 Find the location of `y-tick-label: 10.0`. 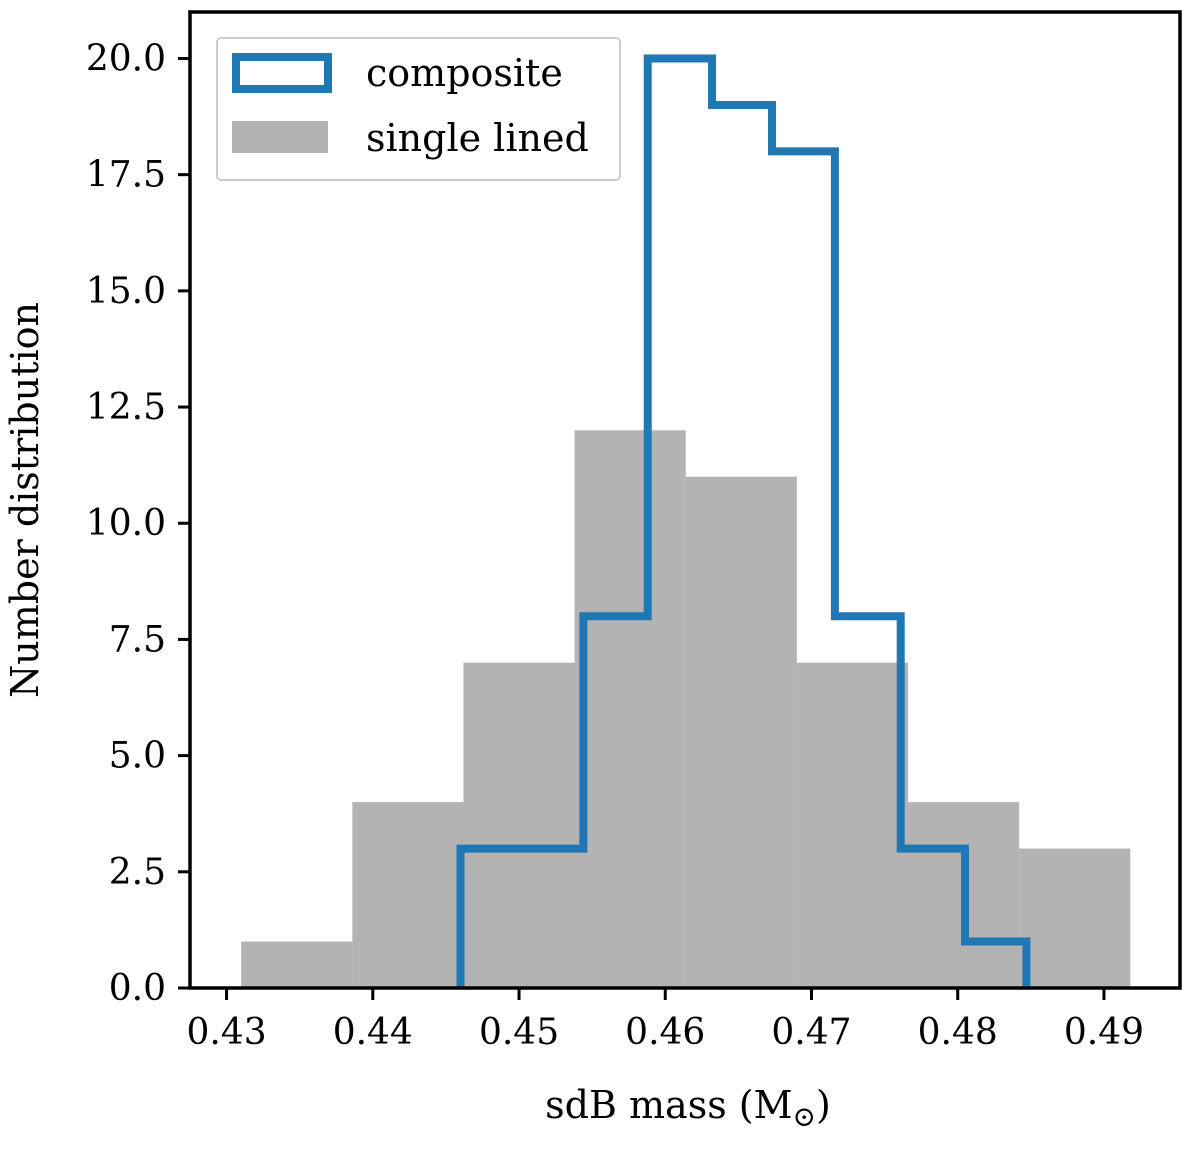

y-tick-label: 10.0 is located at coordinates (126, 523).